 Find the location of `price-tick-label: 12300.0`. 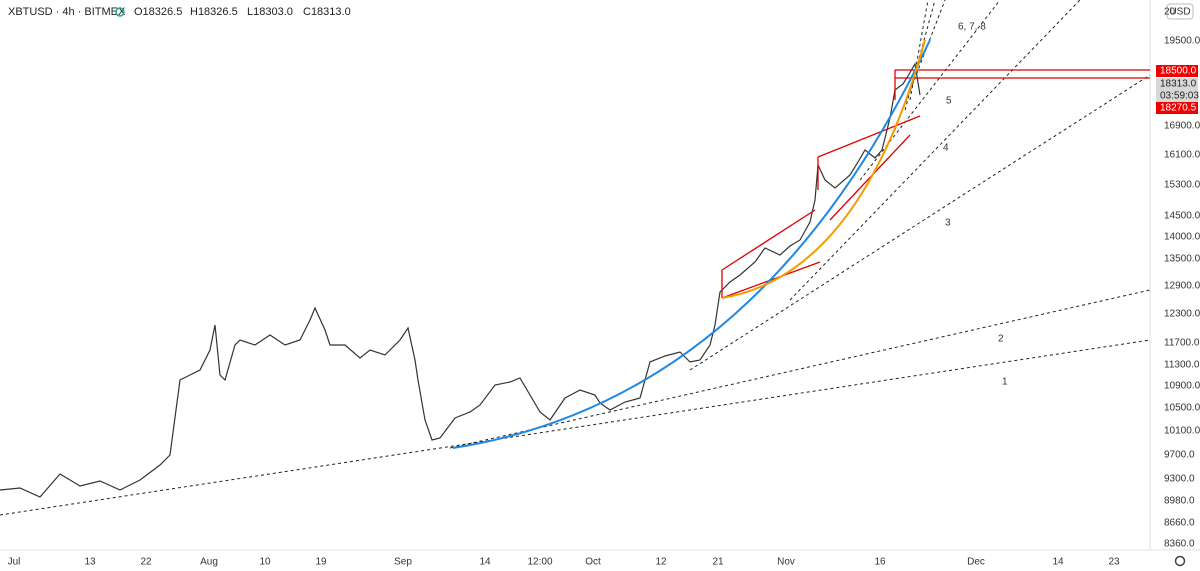

price-tick-label: 12300.0 is located at coordinates (1182, 314).